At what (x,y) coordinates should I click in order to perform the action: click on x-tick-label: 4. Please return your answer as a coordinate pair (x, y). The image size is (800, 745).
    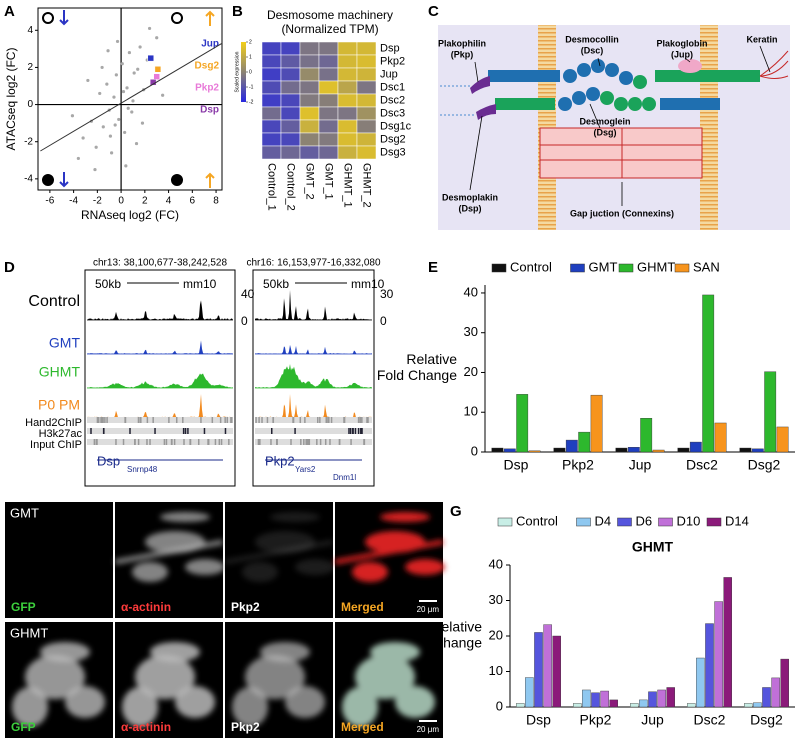
    Looking at the image, I should click on (169, 201).